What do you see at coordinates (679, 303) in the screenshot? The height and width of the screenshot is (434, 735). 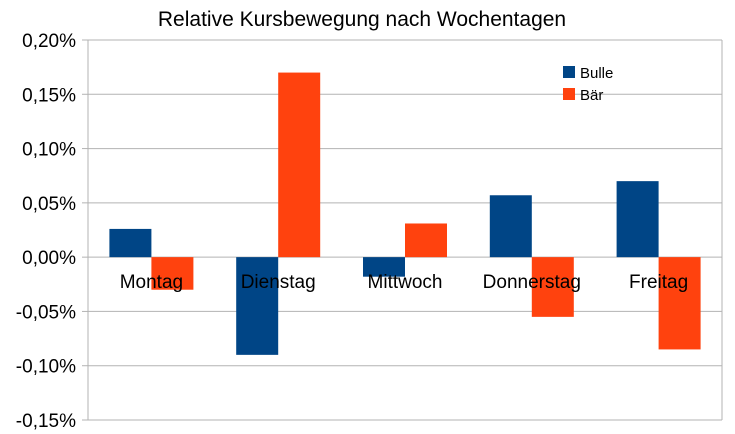 I see `bar-baer-freitag` at bounding box center [679, 303].